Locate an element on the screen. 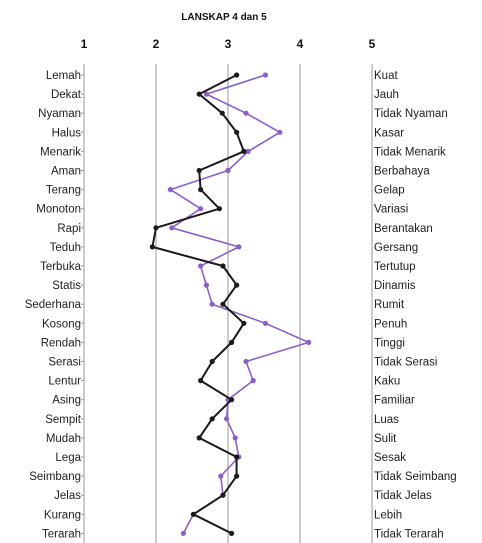 The image size is (482, 543). left-label: Lemah is located at coordinates (63, 76).